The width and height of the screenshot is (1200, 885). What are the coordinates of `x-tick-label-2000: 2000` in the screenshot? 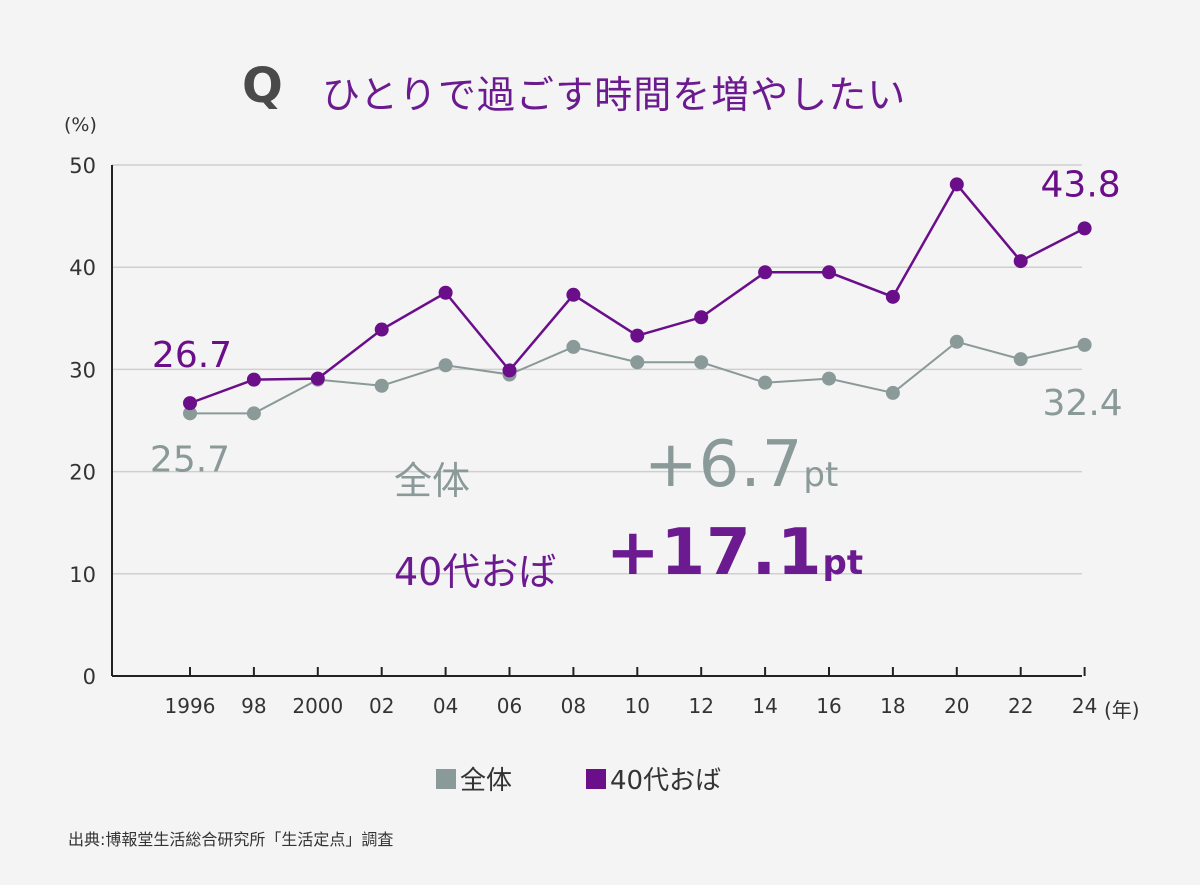 It's located at (317, 706).